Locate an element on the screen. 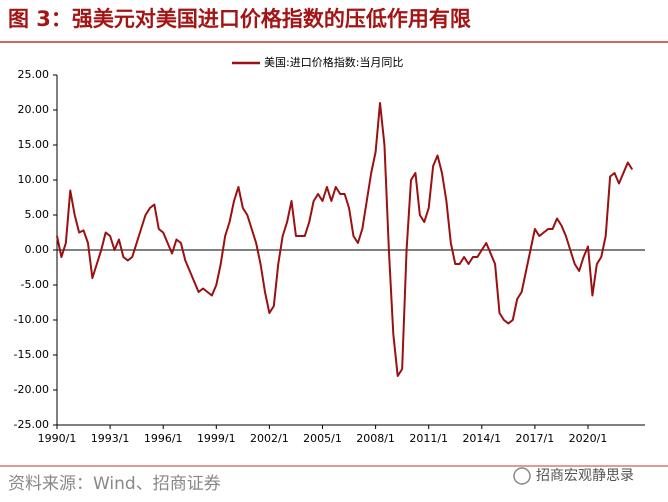 The height and width of the screenshot is (502, 668). x-tick-label: 2002/1 is located at coordinates (269, 438).